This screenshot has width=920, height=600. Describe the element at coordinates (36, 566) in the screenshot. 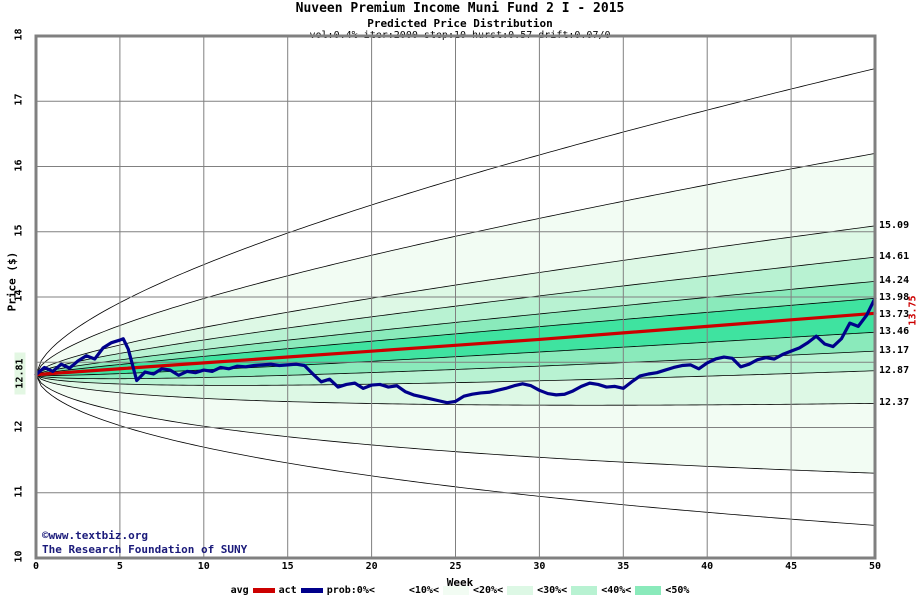

I see `x-tick-label: 0` at that location.